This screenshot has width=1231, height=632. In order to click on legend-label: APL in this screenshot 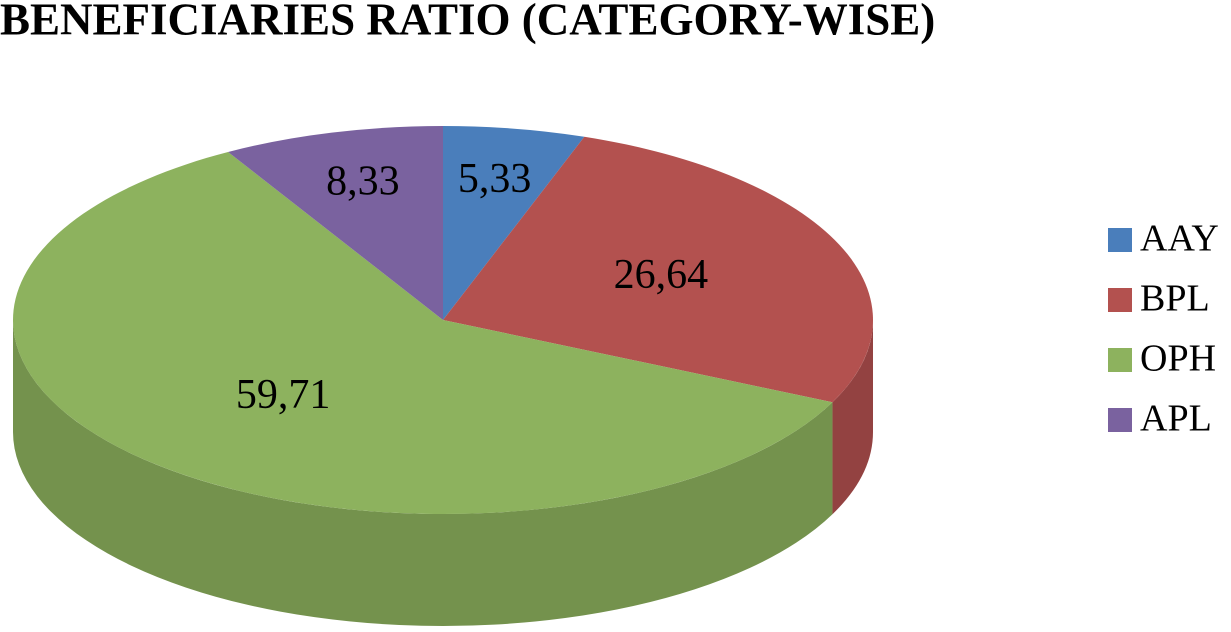, I will do `click(1176, 419)`.